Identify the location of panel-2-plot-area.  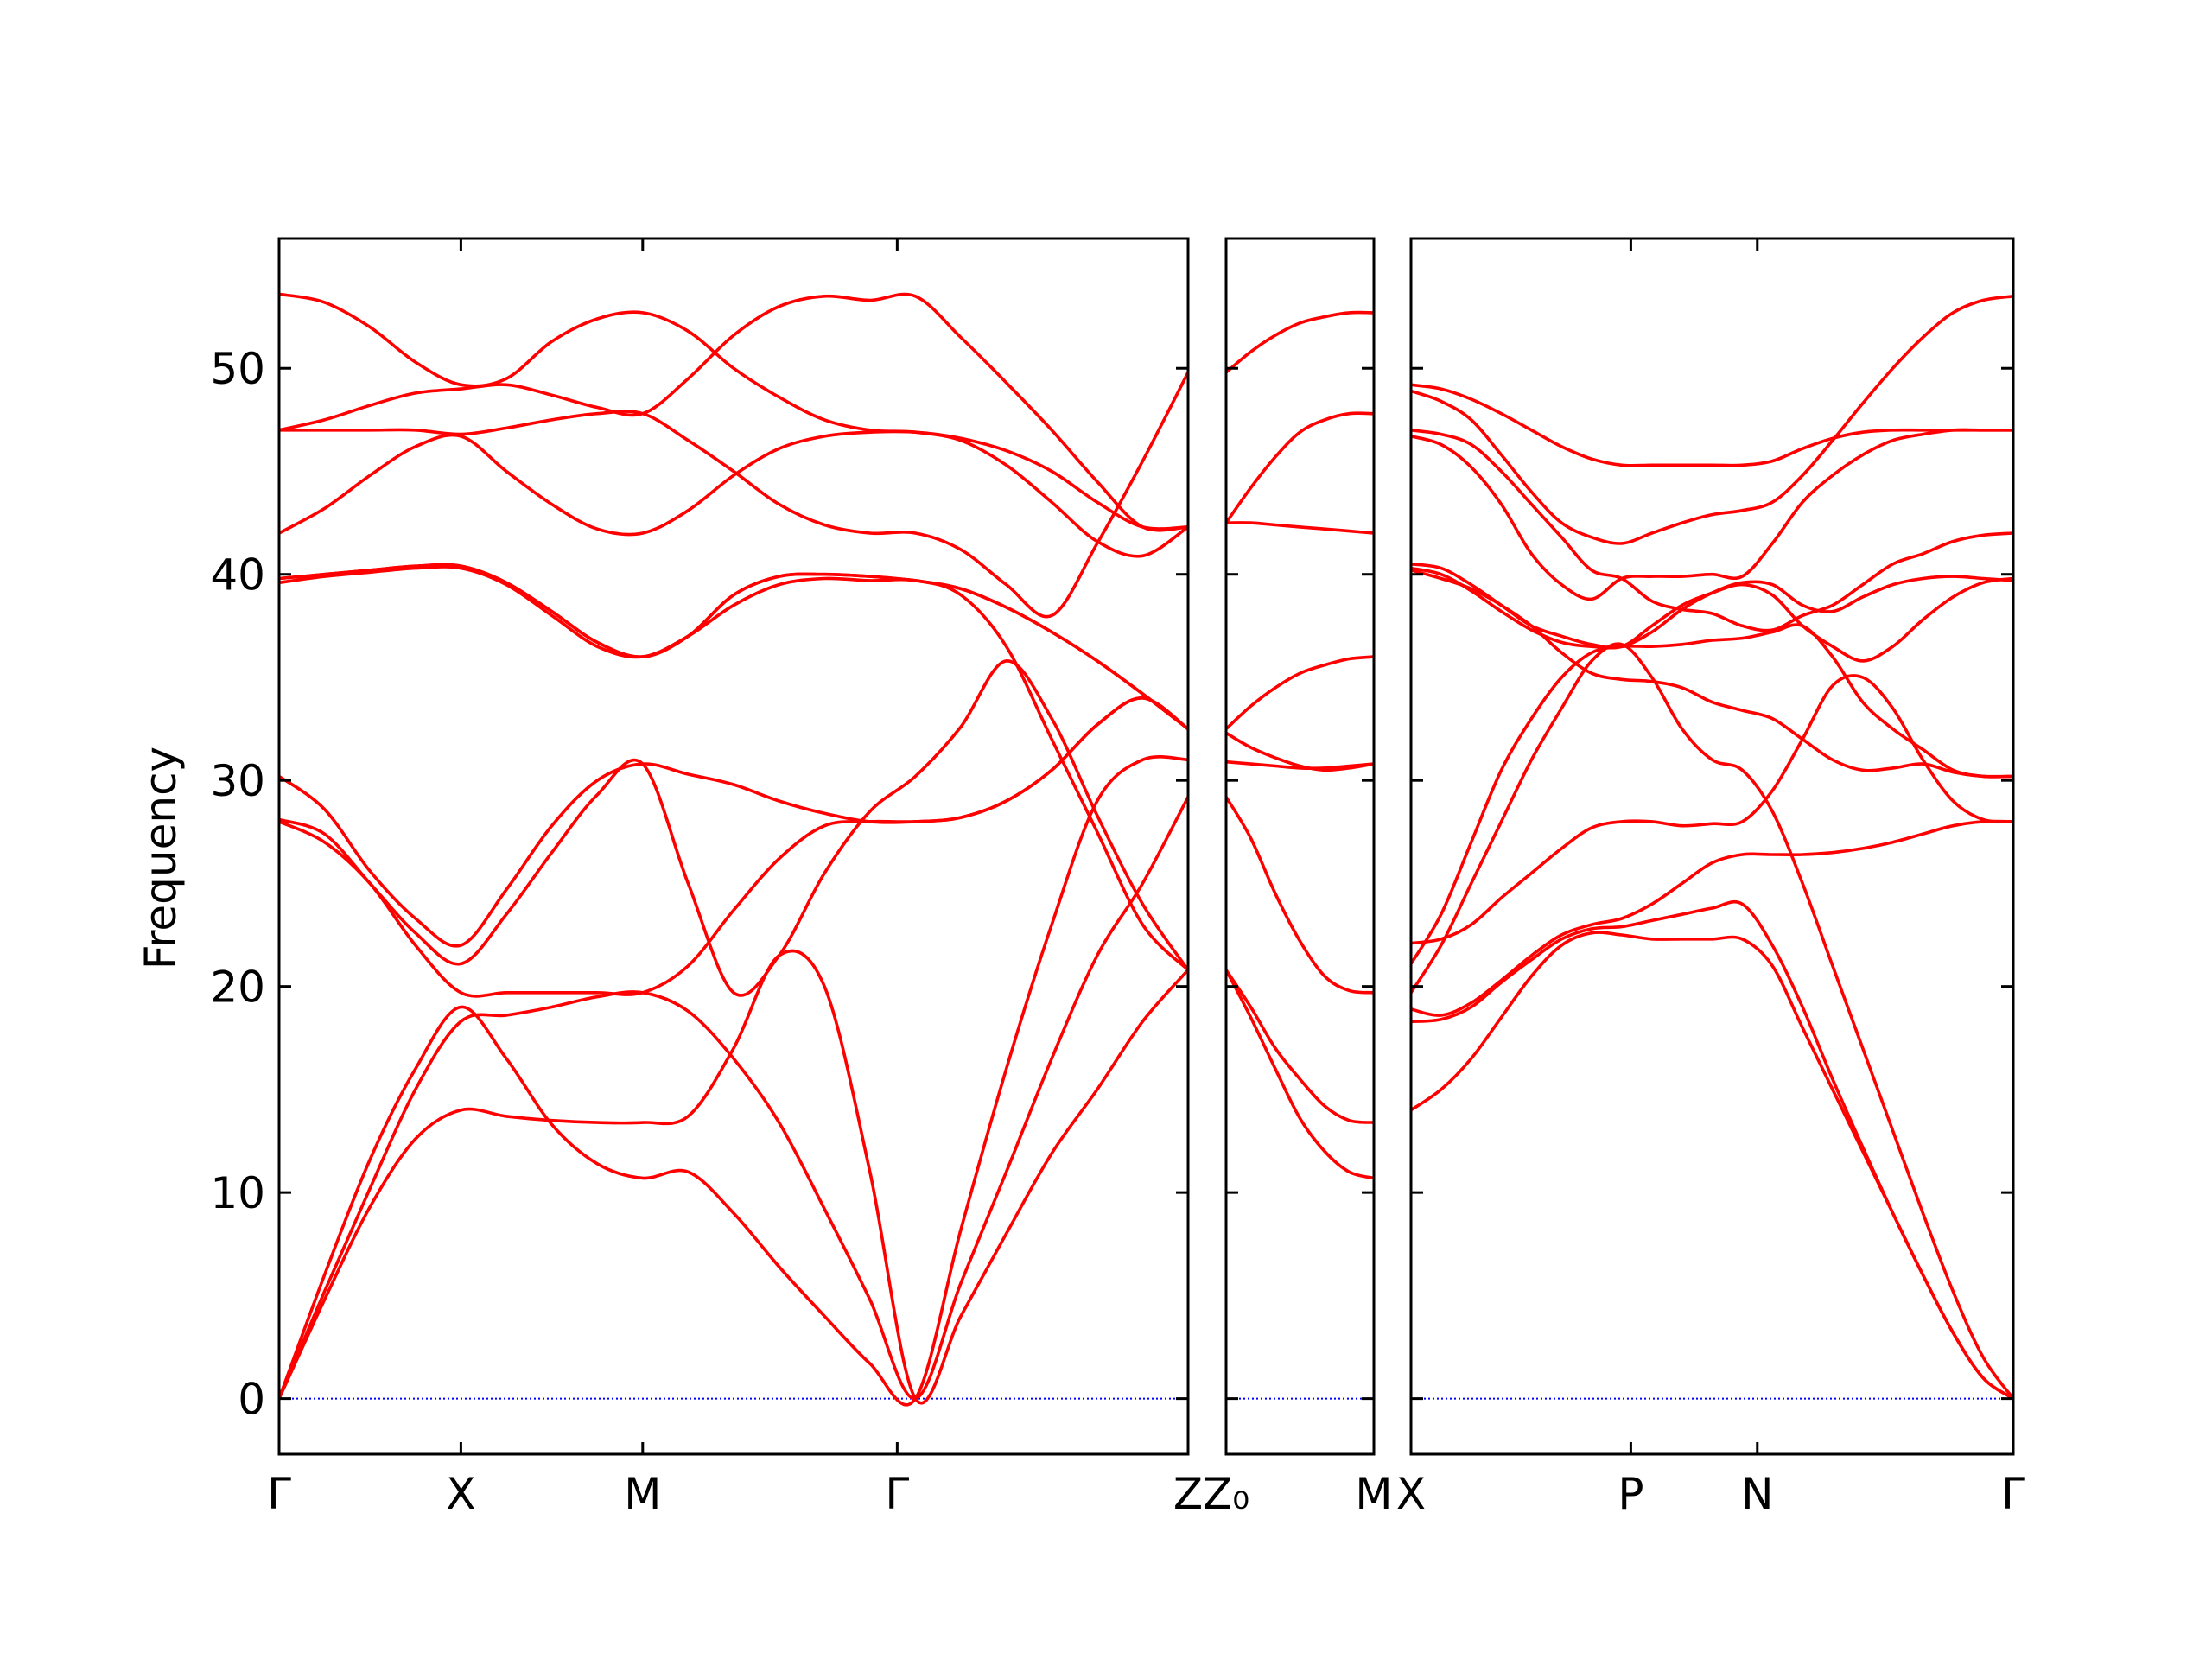
(1300, 855).